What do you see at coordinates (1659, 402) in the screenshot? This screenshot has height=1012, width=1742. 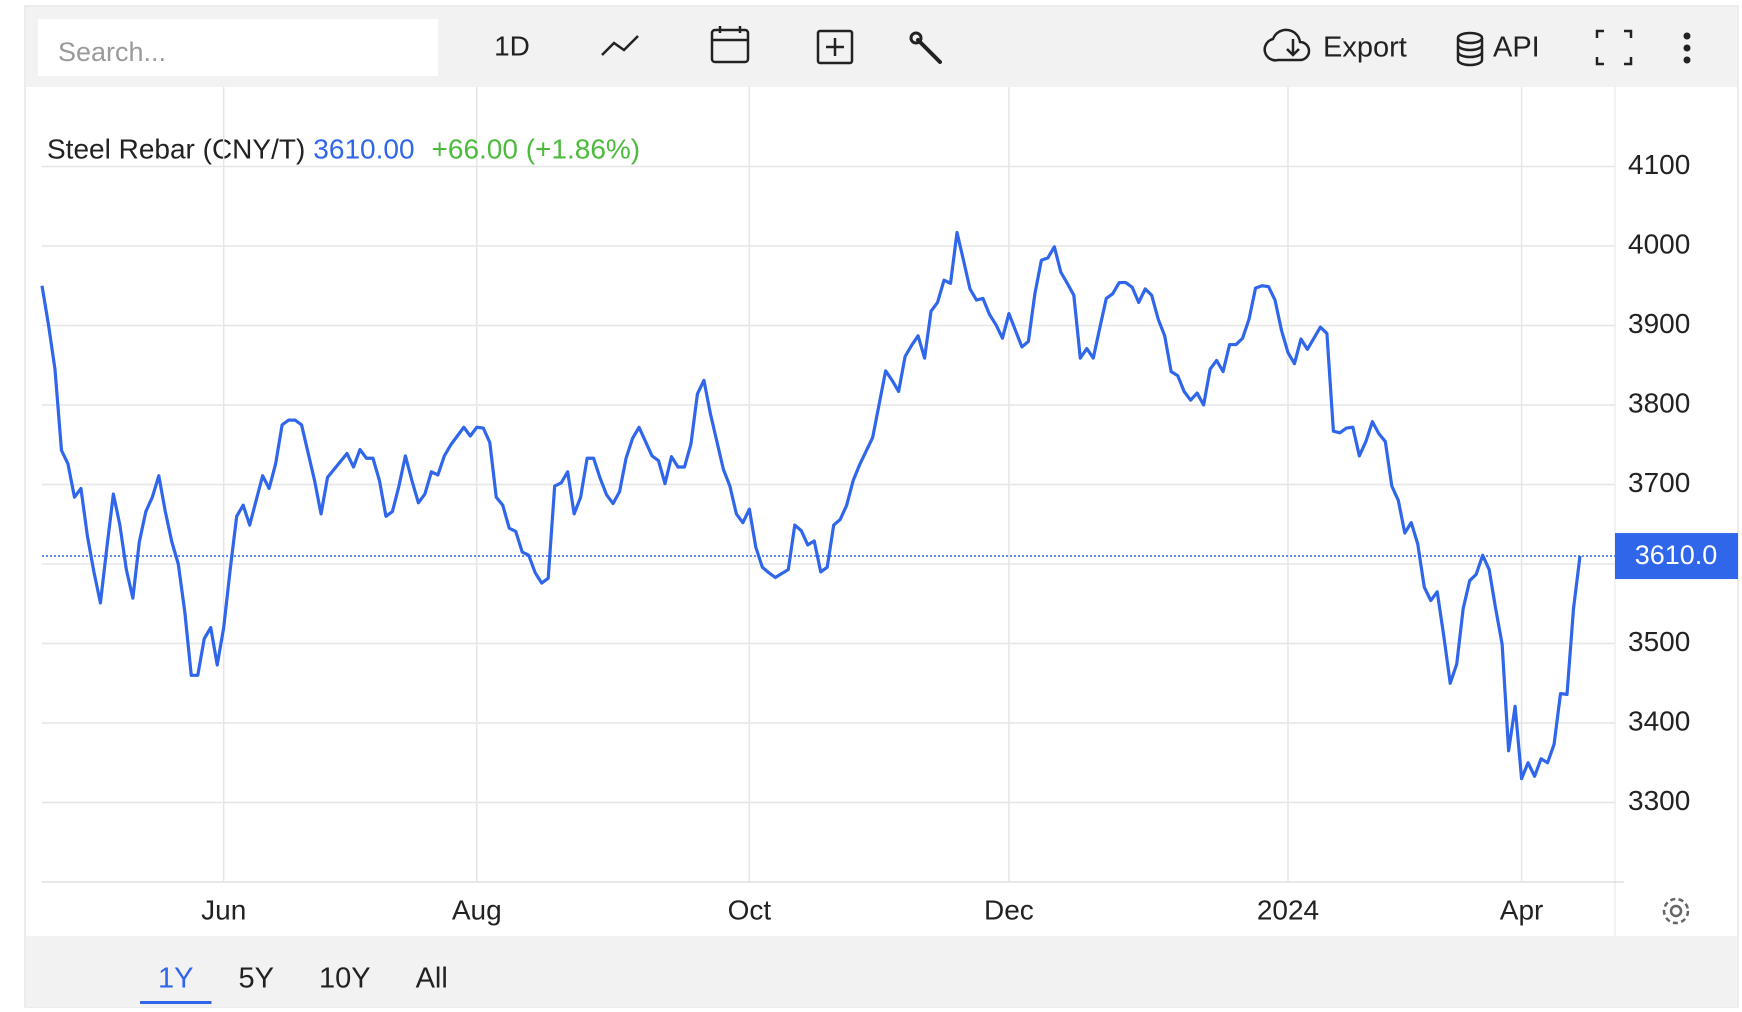 I see `y-tick-label: 3800` at bounding box center [1659, 402].